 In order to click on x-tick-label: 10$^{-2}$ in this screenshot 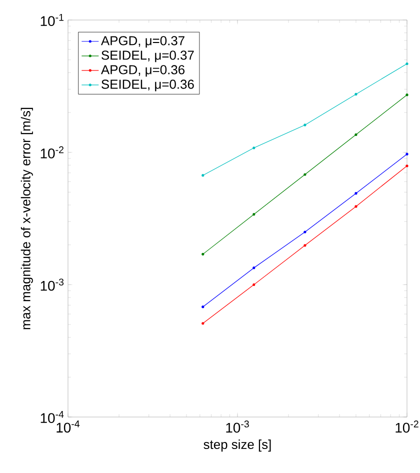, I will do `click(407, 426)`.